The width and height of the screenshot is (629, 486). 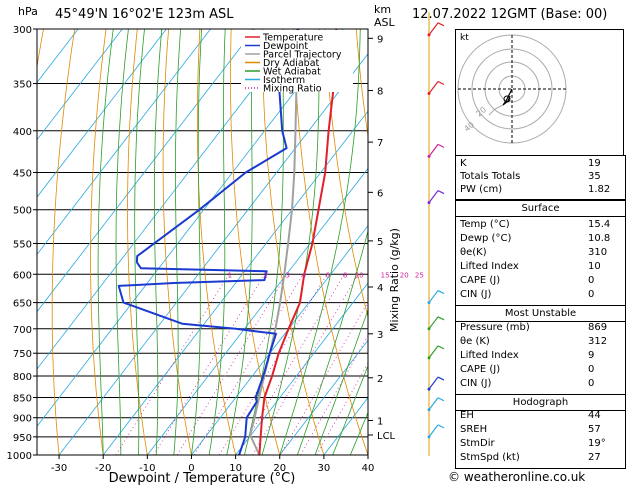 What do you see at coordinates (467, 415) in the screenshot?
I see `eh-label: EH` at bounding box center [467, 415].